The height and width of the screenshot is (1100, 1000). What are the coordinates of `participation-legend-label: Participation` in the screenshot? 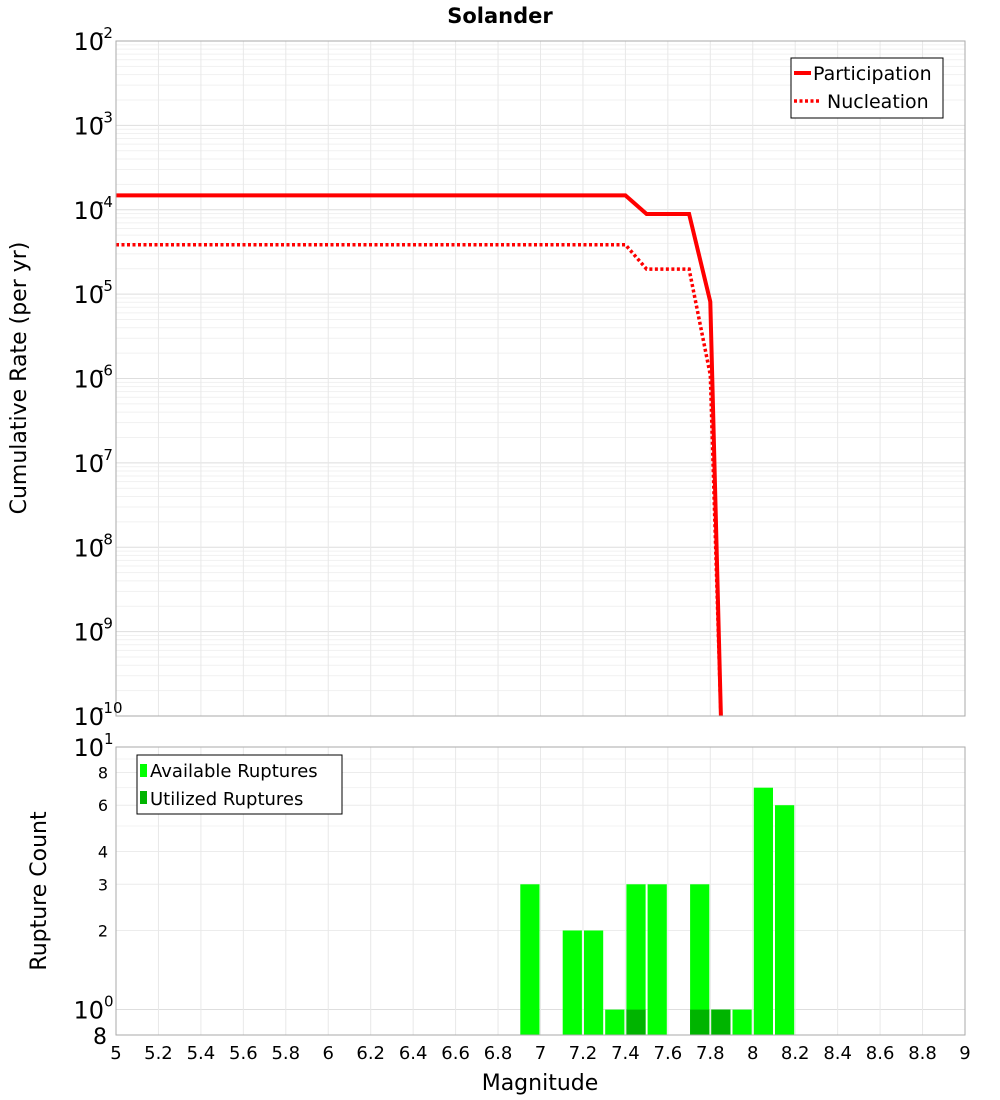 It's located at (872, 74).